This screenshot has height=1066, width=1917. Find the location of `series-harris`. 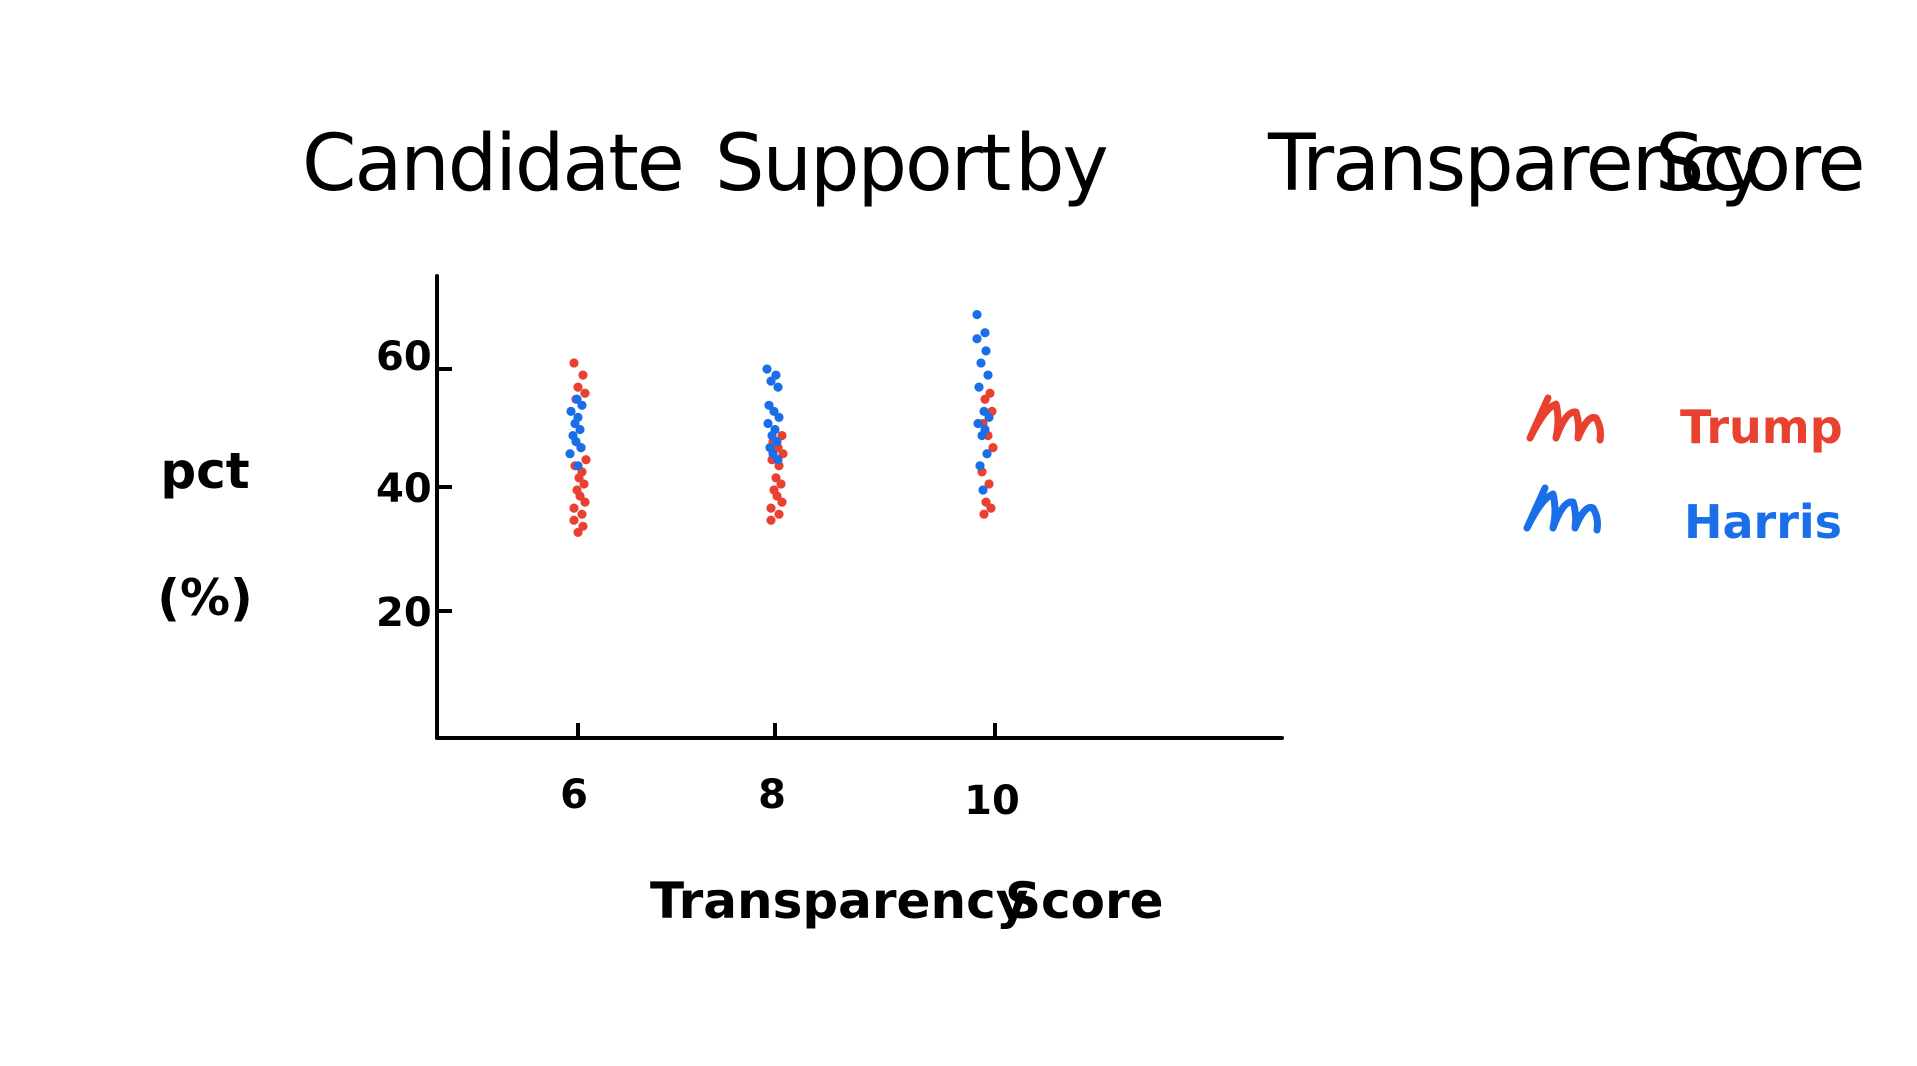

series-harris is located at coordinates (779, 402).